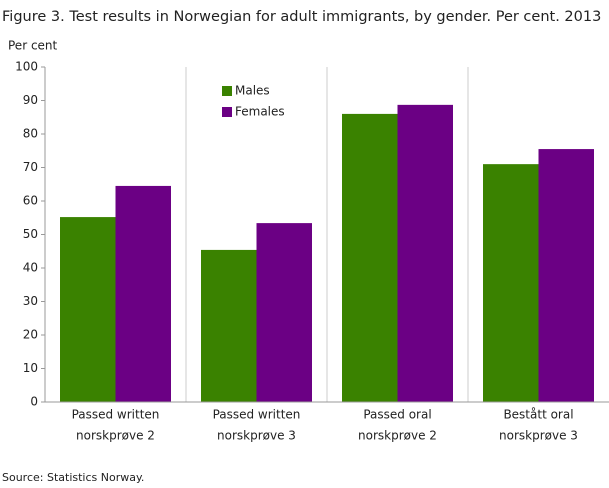 The height and width of the screenshot is (488, 609). I want to click on y-tick-label: 100, so click(26, 67).